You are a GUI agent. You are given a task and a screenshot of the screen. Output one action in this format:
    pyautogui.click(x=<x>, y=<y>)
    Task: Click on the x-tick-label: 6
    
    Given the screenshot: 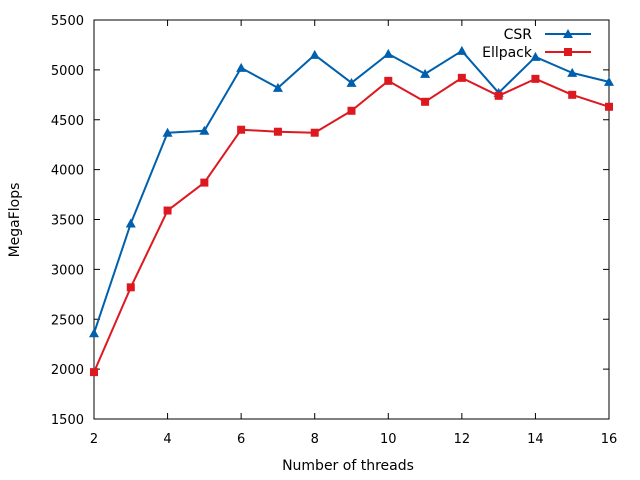 What is the action you would take?
    pyautogui.click(x=241, y=439)
    